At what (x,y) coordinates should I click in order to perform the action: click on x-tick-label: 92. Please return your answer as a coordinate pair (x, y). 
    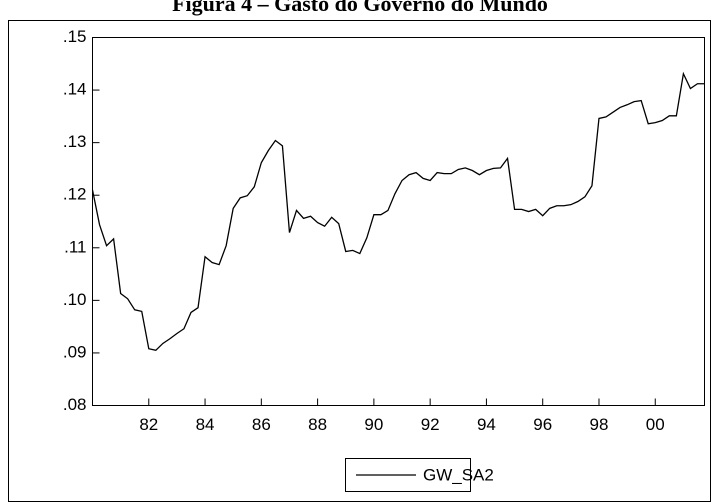
    Looking at the image, I should click on (430, 424).